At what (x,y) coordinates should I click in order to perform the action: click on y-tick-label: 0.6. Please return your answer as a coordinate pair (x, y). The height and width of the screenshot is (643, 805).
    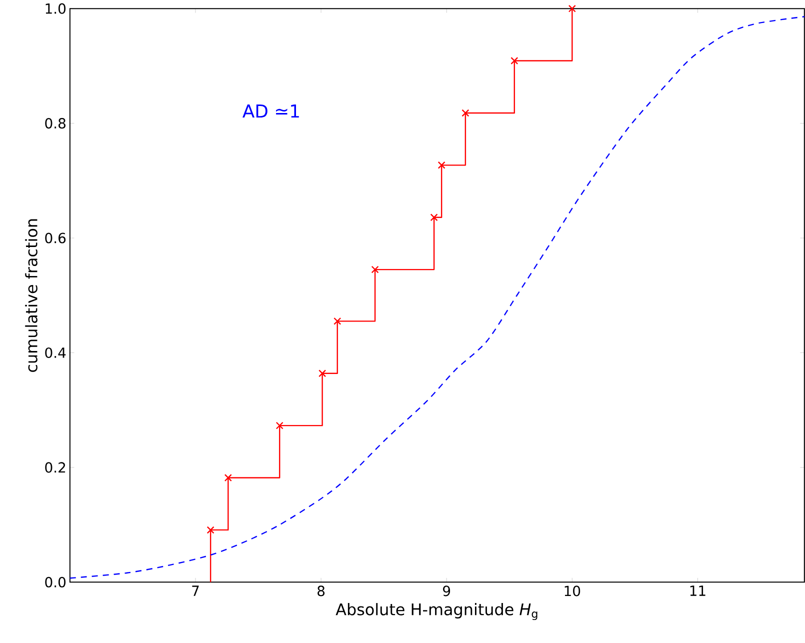
    Looking at the image, I should click on (55, 238).